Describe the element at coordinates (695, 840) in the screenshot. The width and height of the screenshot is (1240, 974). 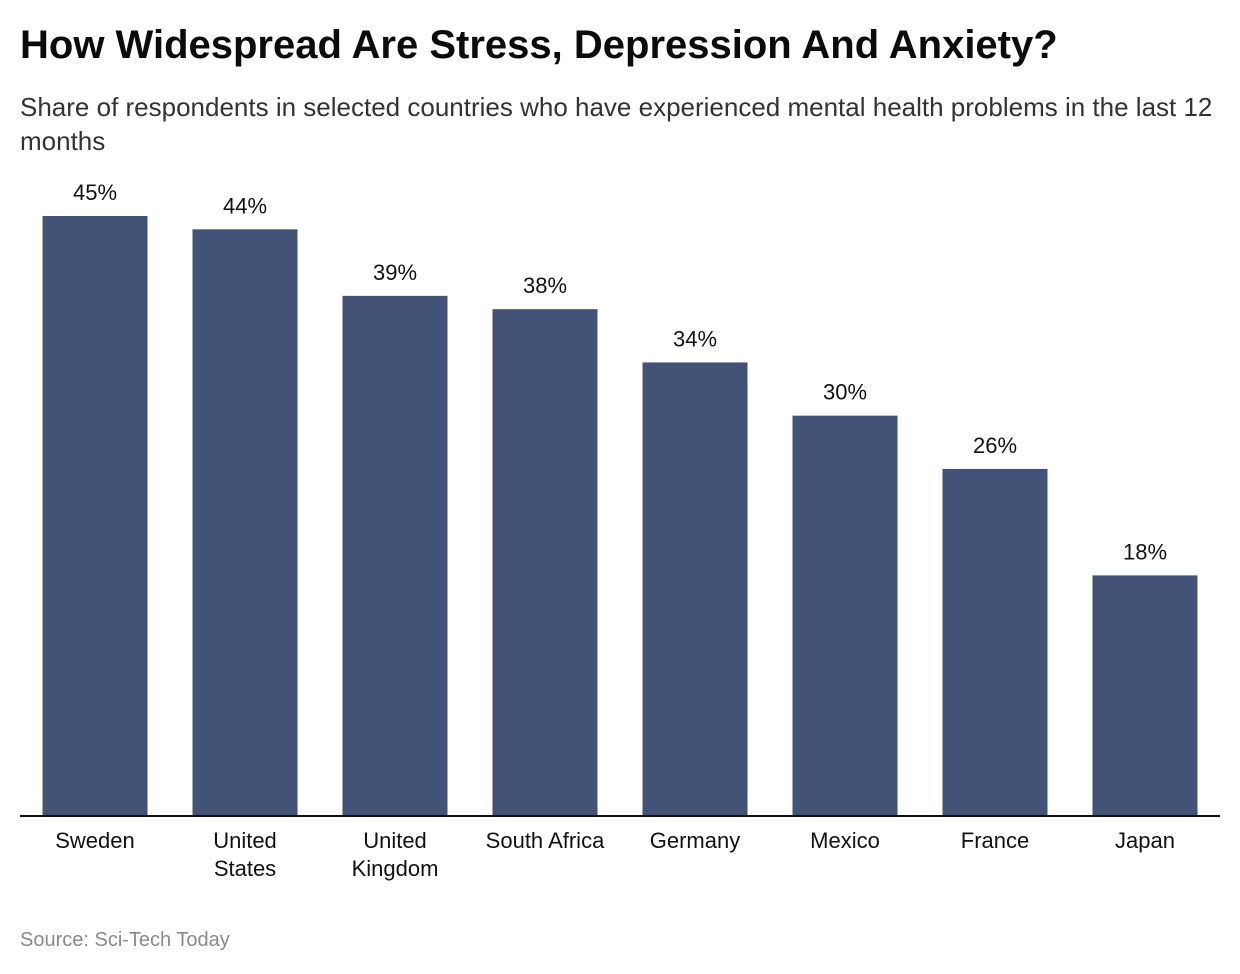
I see `x-tick-label: Germany` at that location.